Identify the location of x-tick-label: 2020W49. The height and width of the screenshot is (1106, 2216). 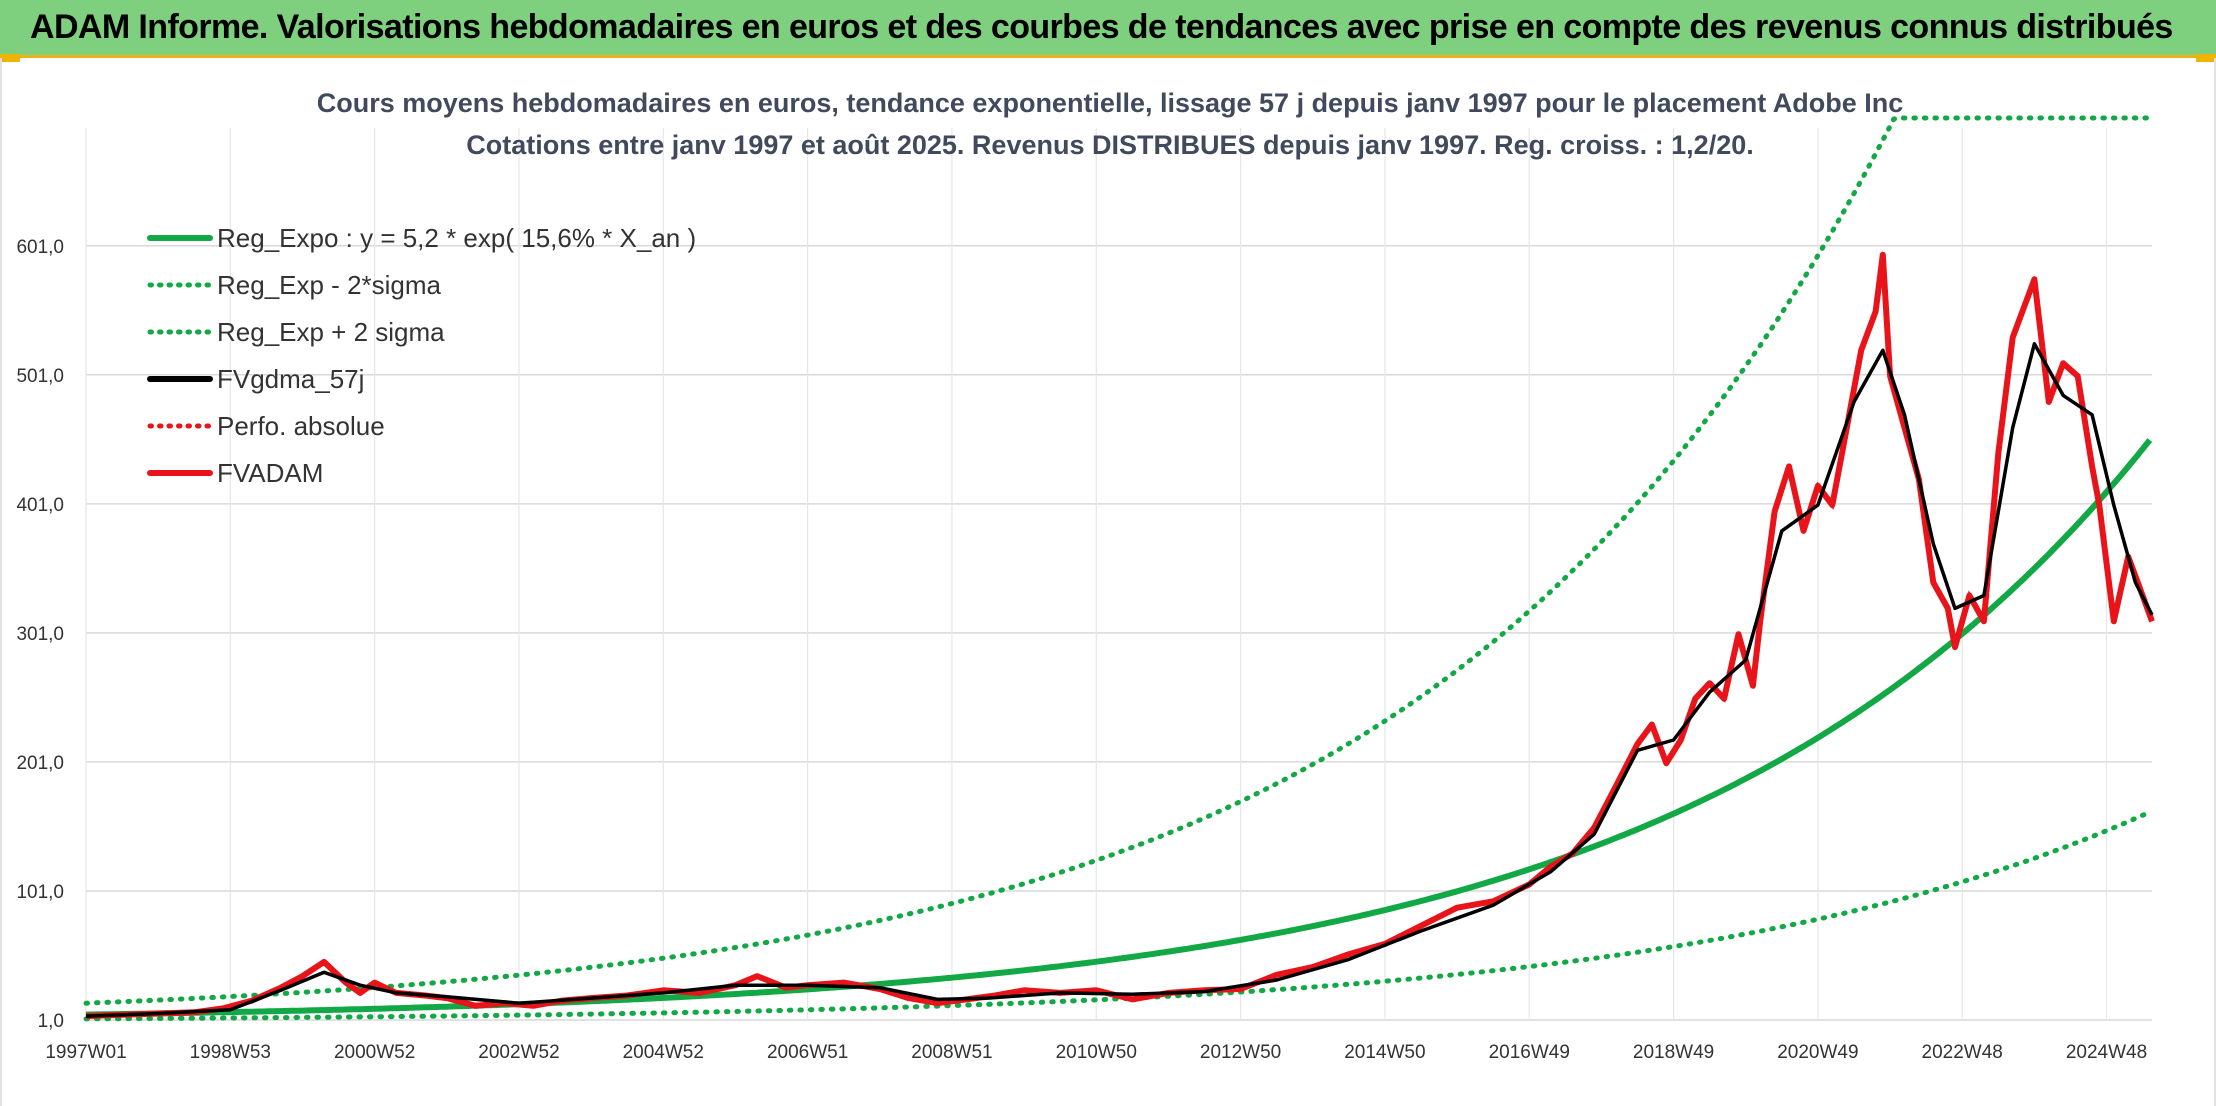
(1817, 1052).